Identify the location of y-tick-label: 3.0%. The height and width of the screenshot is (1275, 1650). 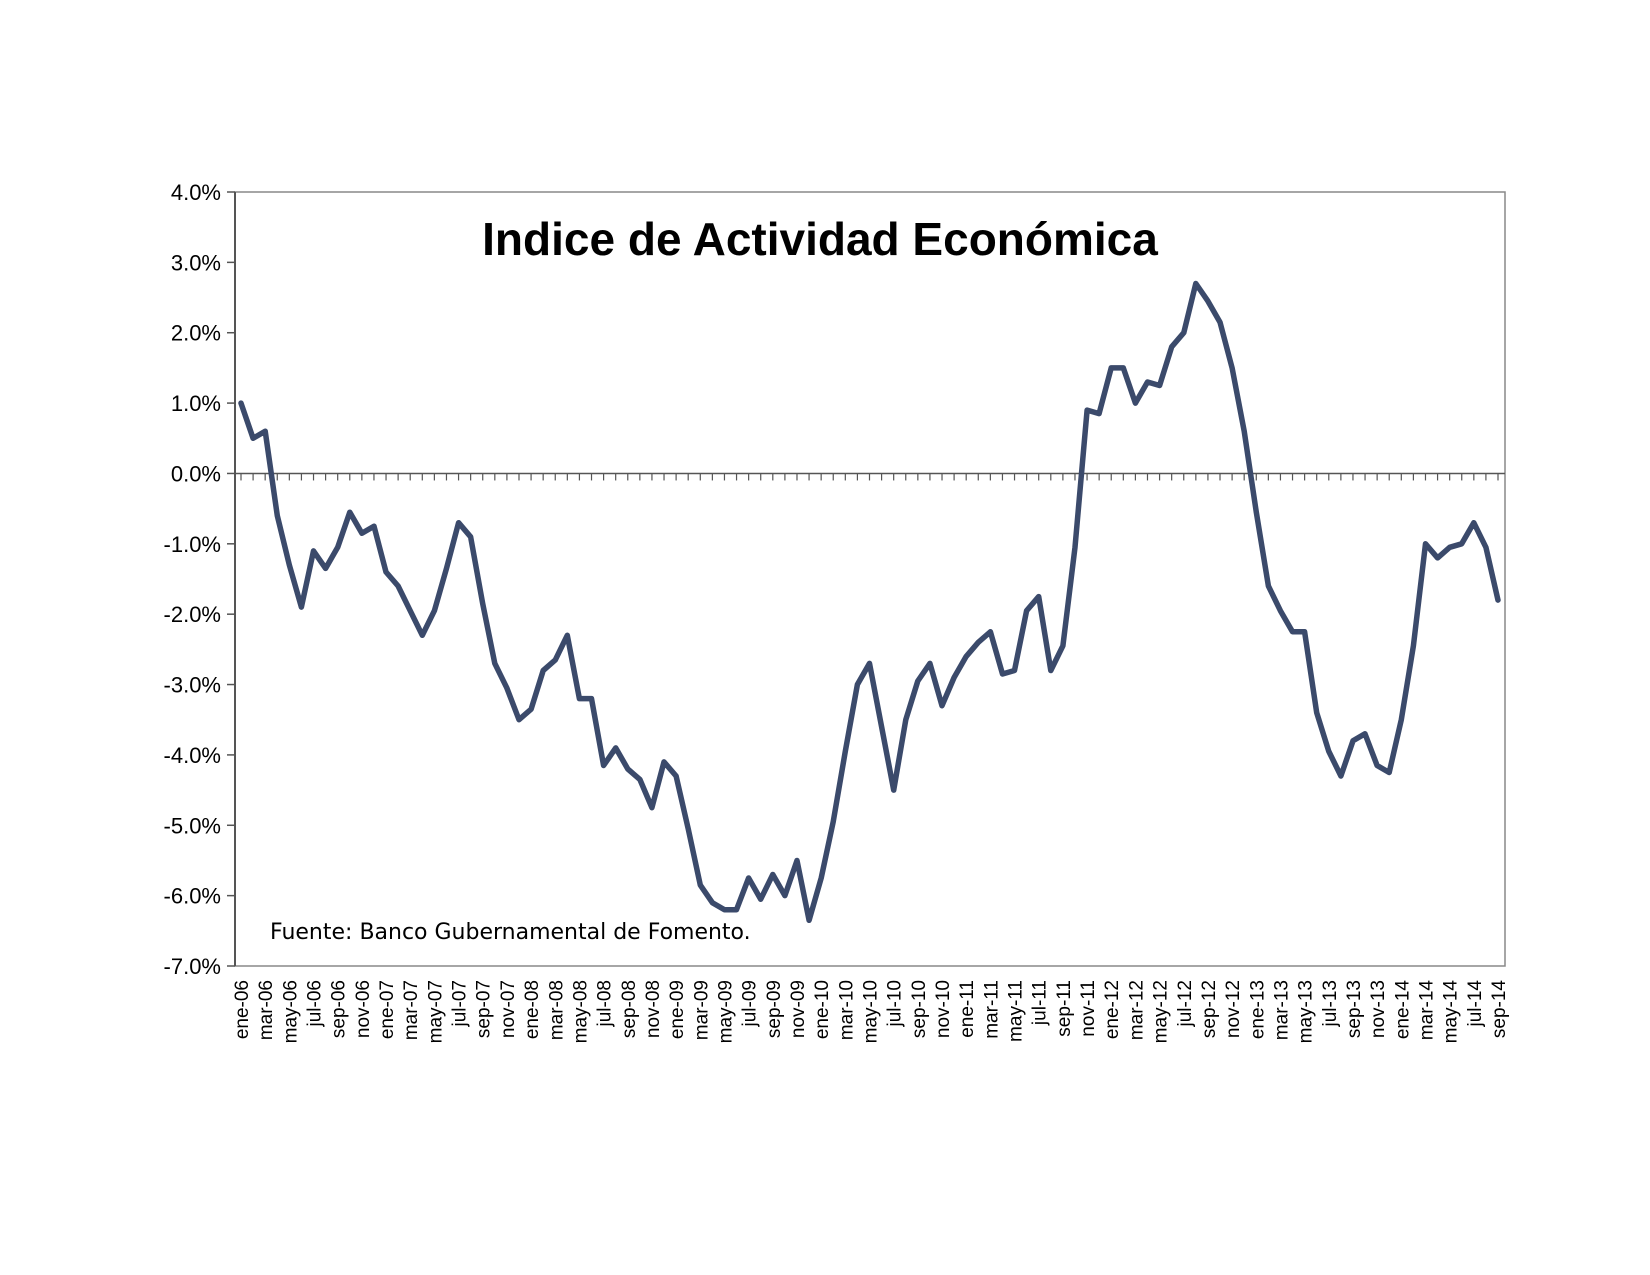
(196, 262).